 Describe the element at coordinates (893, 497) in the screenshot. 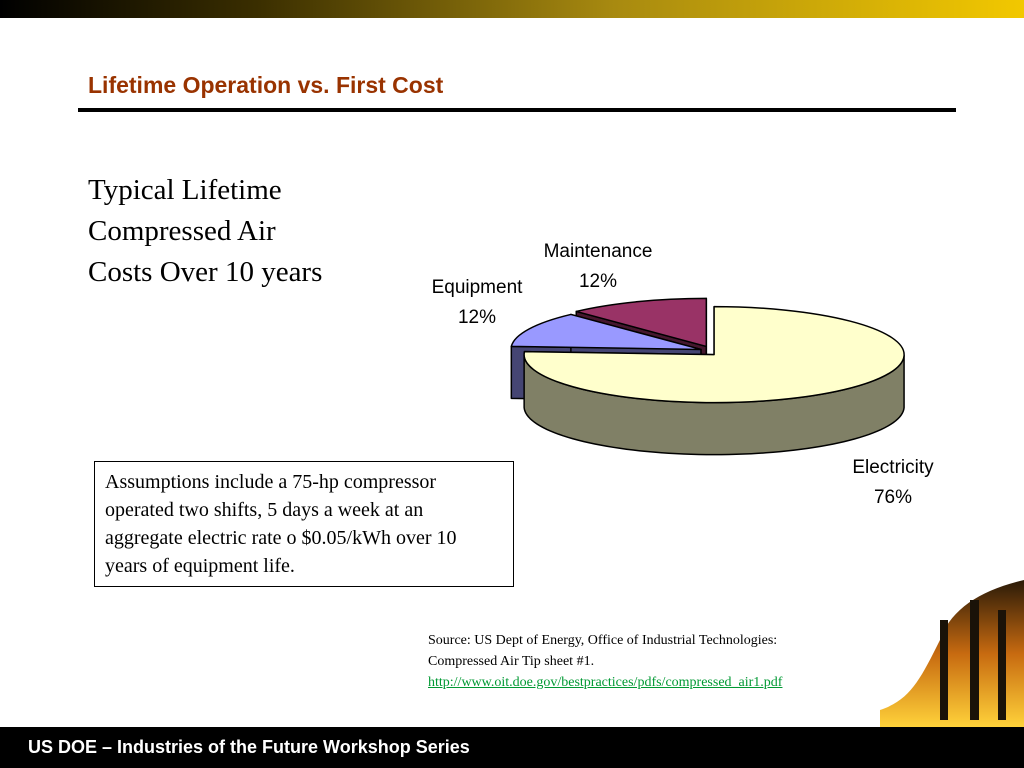

I see `slice-value-label: 76%` at that location.